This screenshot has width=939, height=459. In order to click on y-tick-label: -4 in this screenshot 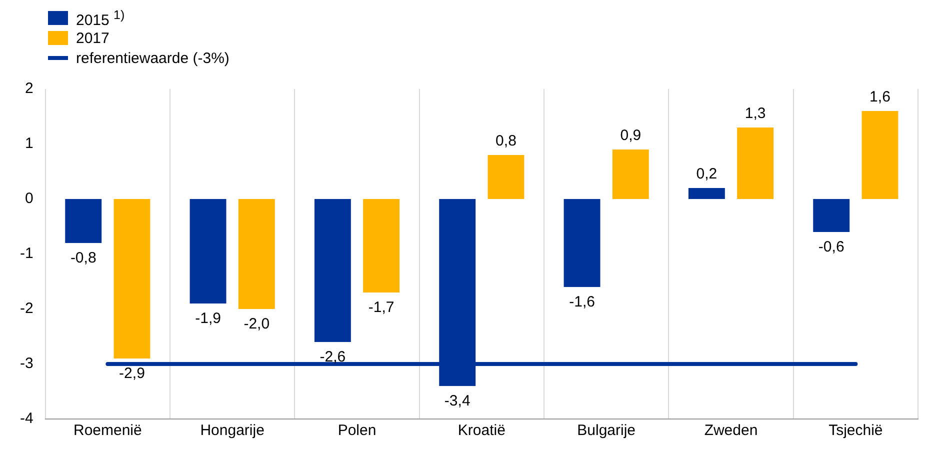, I will do `click(27, 419)`.